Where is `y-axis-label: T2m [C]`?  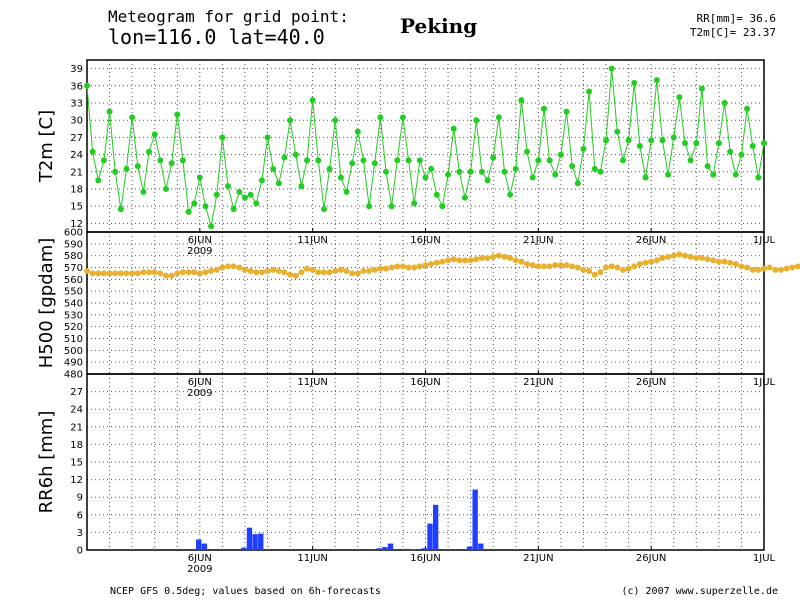 y-axis-label: T2m [C] is located at coordinates (46, 146).